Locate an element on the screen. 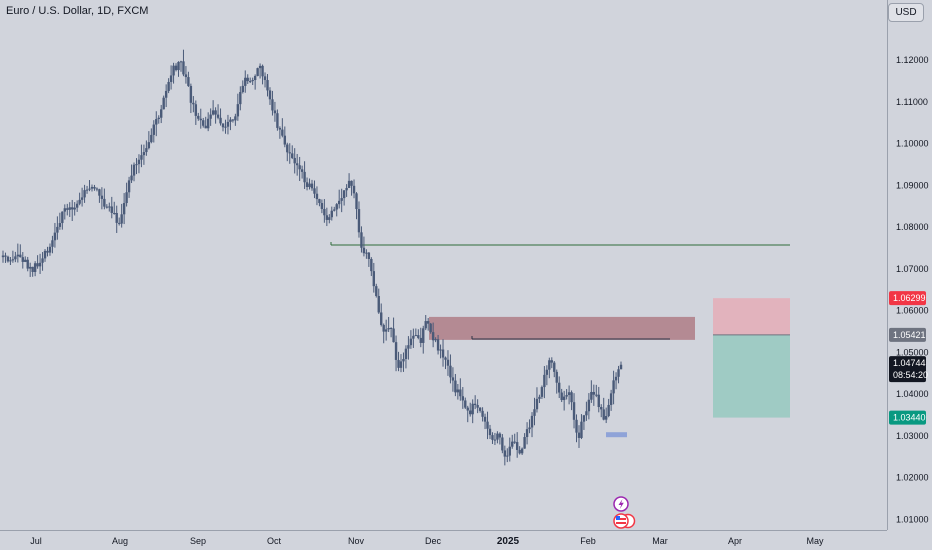 The image size is (932, 550). price-tick-label: 1.10000 is located at coordinates (912, 144).